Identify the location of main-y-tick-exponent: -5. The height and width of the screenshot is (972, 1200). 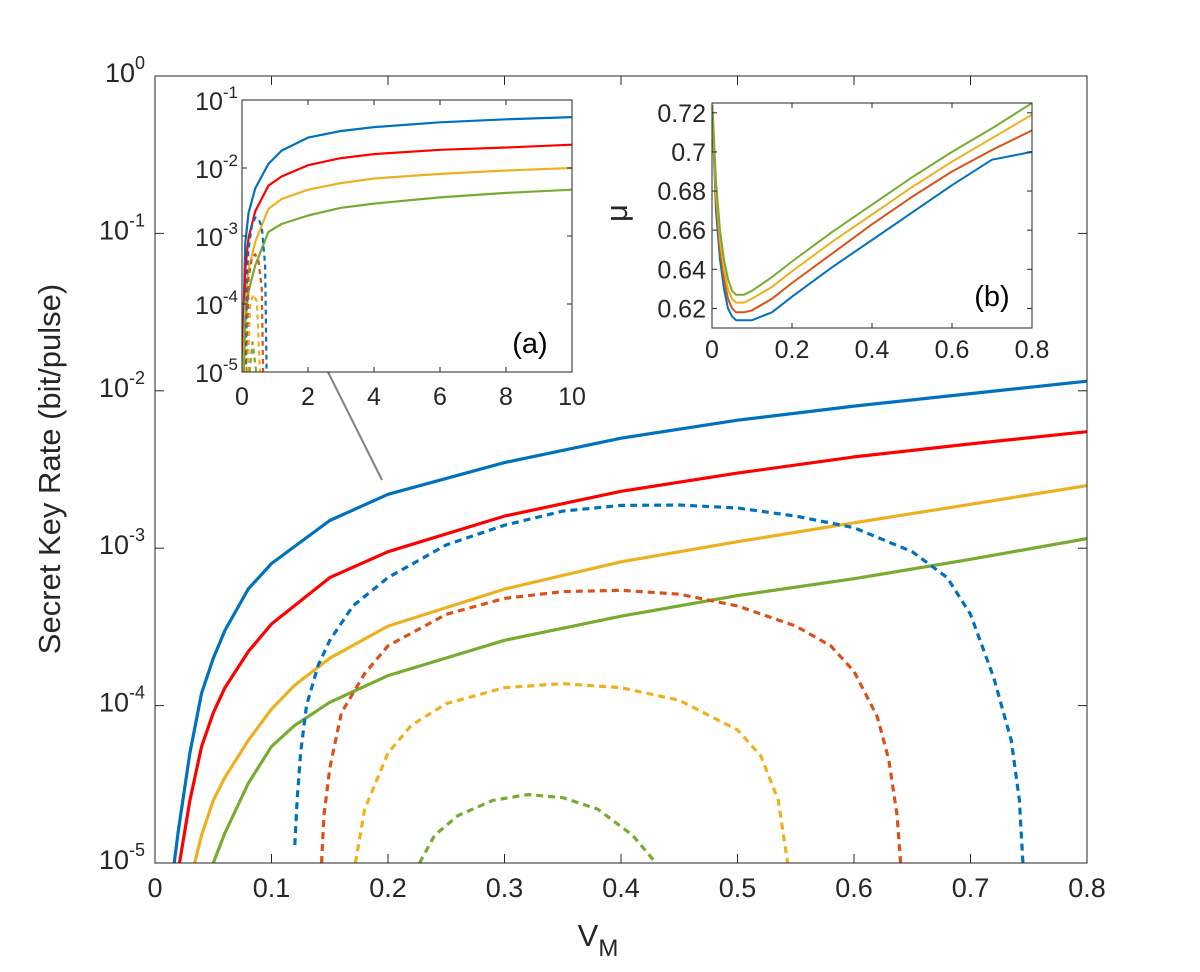
(137, 850).